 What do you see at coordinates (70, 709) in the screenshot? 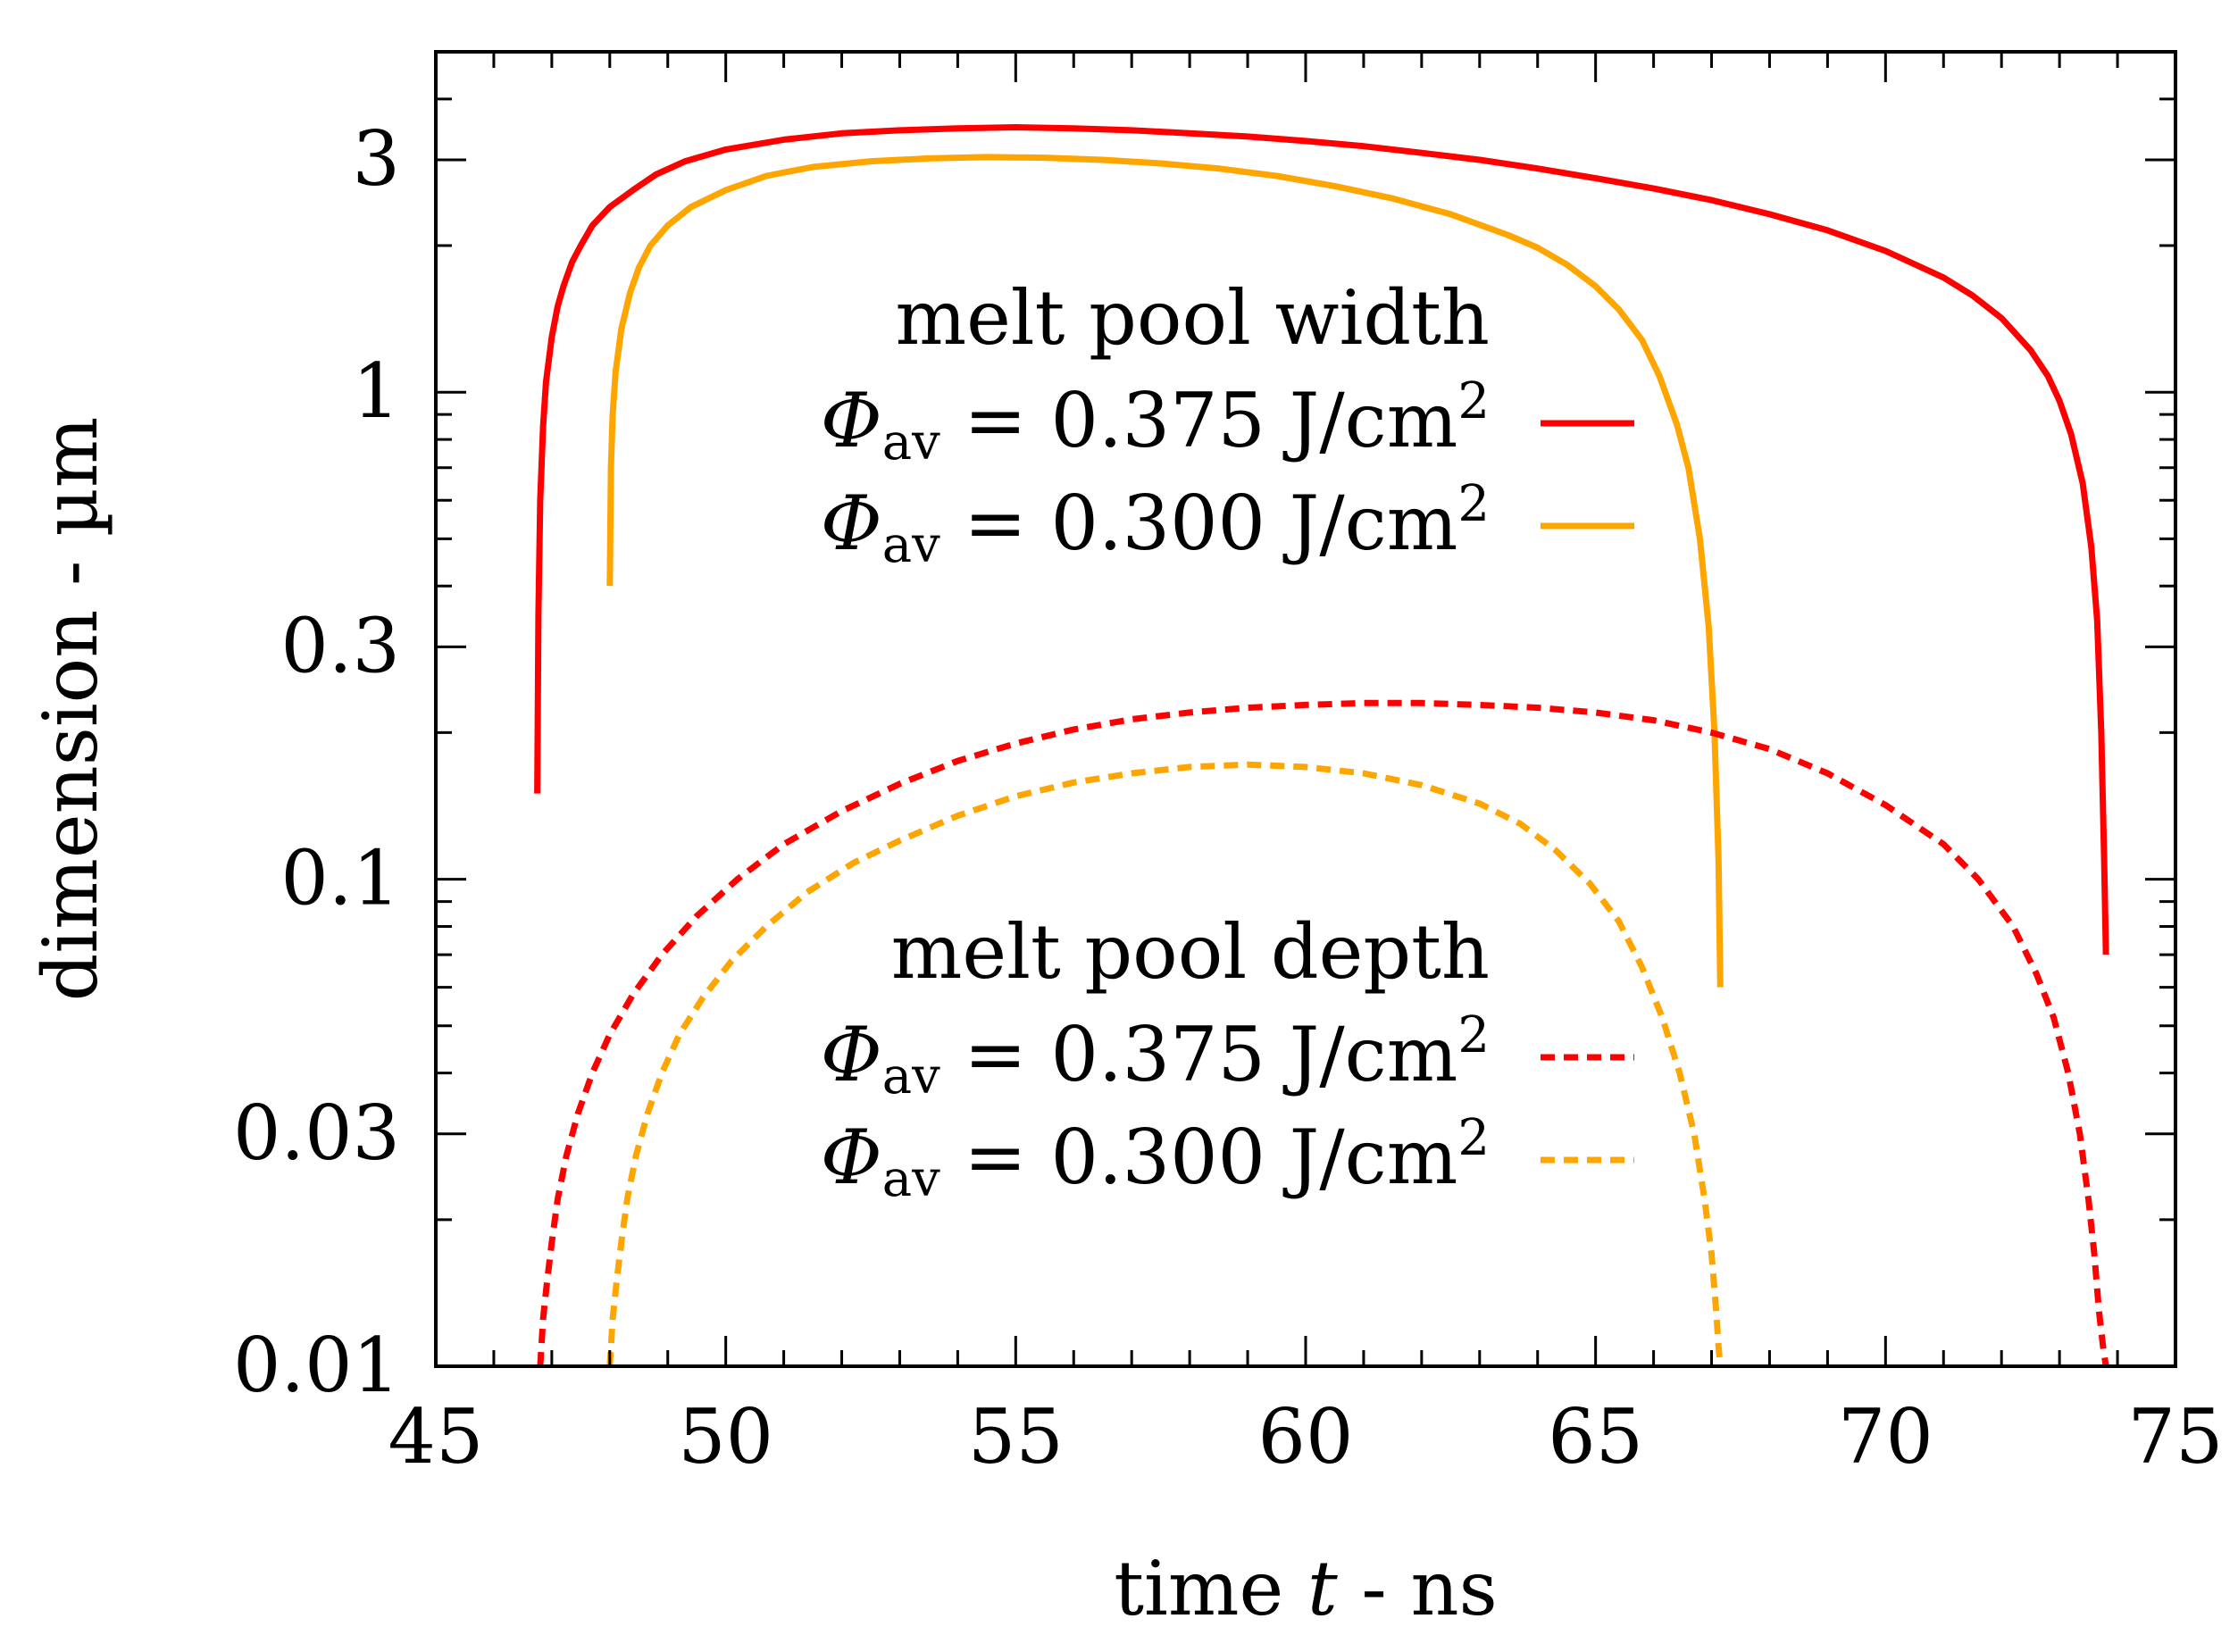
I see `y-axis-title: dimension - µm` at bounding box center [70, 709].